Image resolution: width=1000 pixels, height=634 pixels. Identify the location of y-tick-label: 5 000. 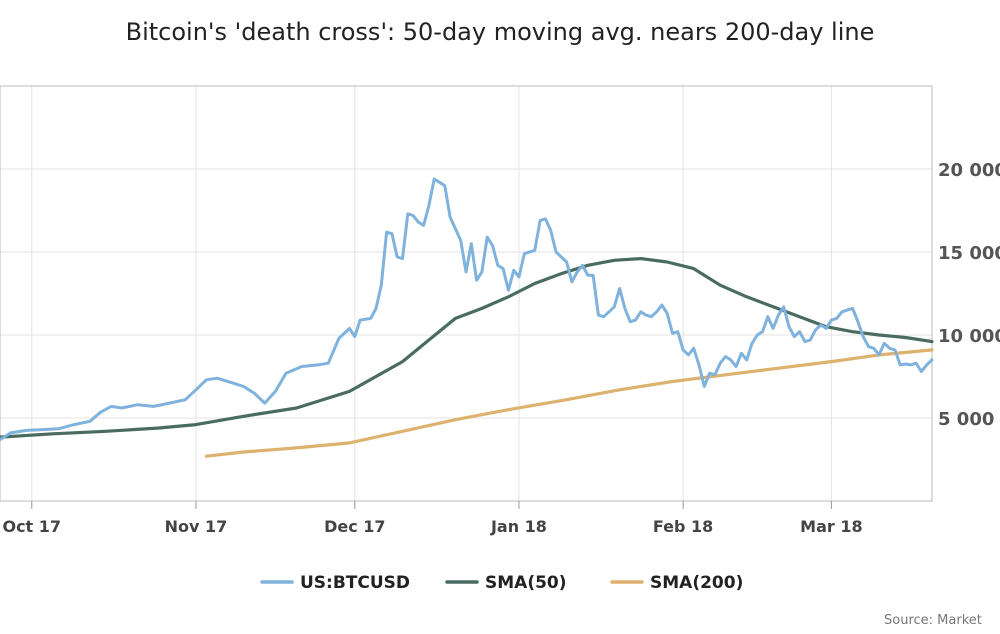
(966, 419).